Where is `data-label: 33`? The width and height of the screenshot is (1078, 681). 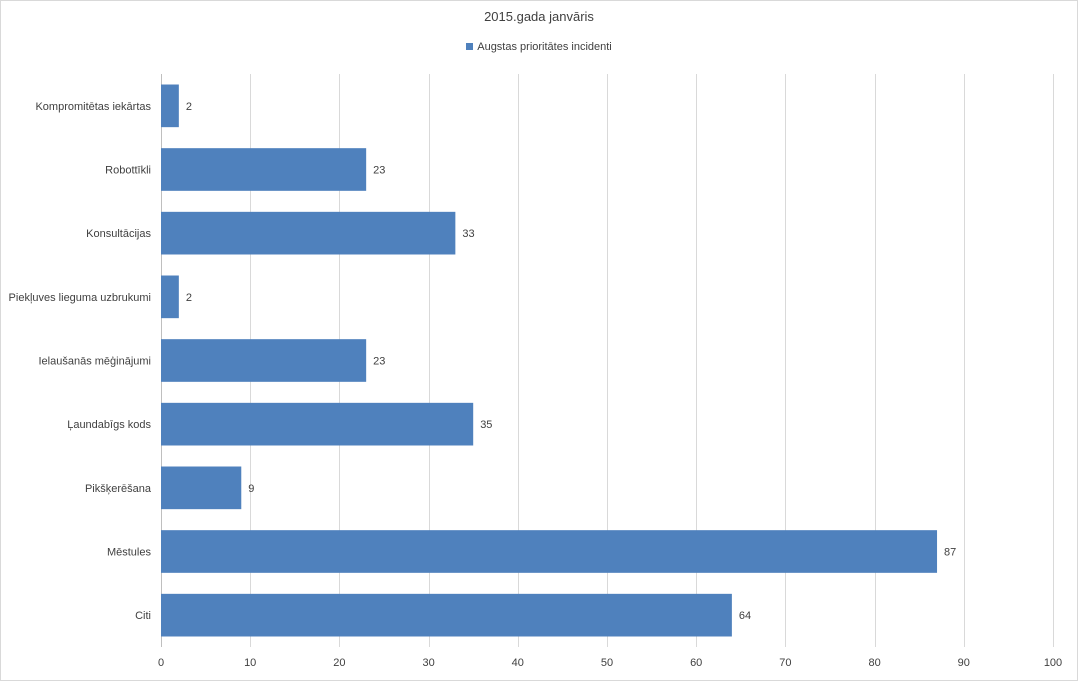 data-label: 33 is located at coordinates (468, 234).